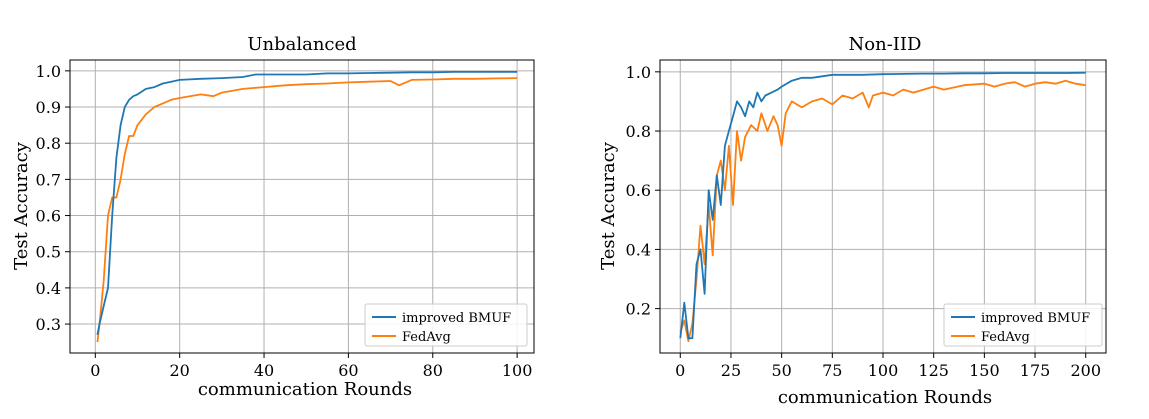 This screenshot has height=419, width=1149. I want to click on x-tick-label: 80, so click(433, 370).